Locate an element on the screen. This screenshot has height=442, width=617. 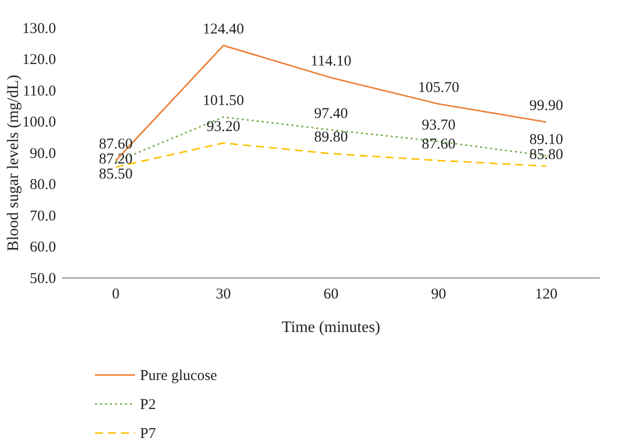
y-tick-label: 120.0 is located at coordinates (39, 60).